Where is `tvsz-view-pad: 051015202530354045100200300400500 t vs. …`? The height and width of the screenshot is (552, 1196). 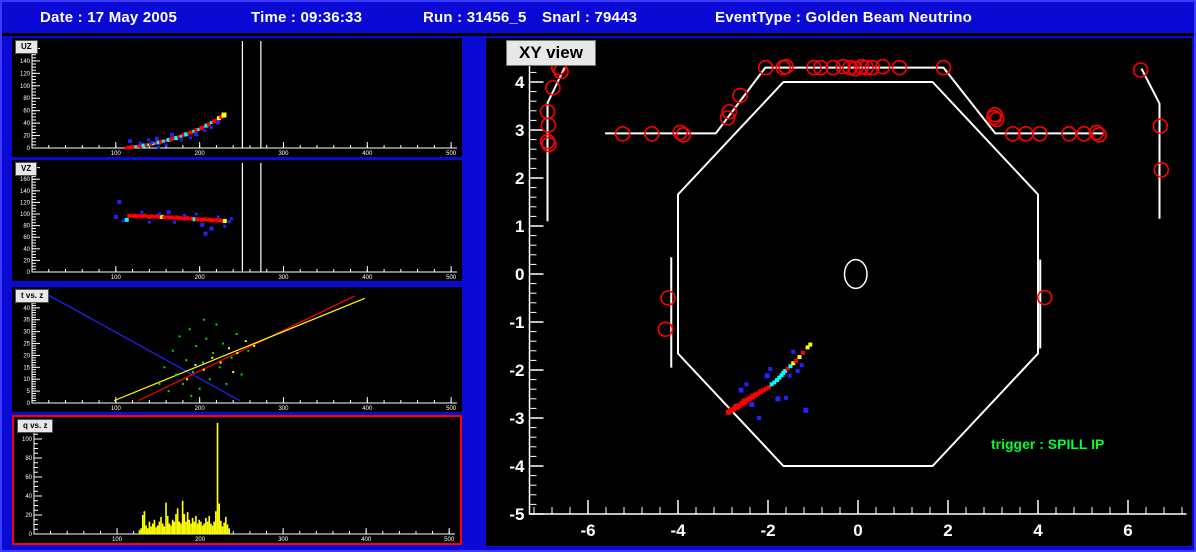 tvsz-view-pad: 051015202530354045100200300400500 t vs. … is located at coordinates (237, 349).